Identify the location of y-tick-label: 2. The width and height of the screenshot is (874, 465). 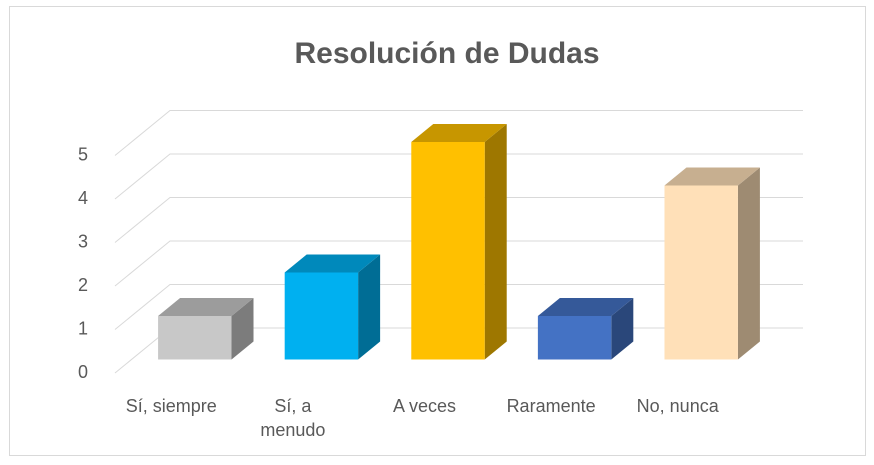
(83, 285).